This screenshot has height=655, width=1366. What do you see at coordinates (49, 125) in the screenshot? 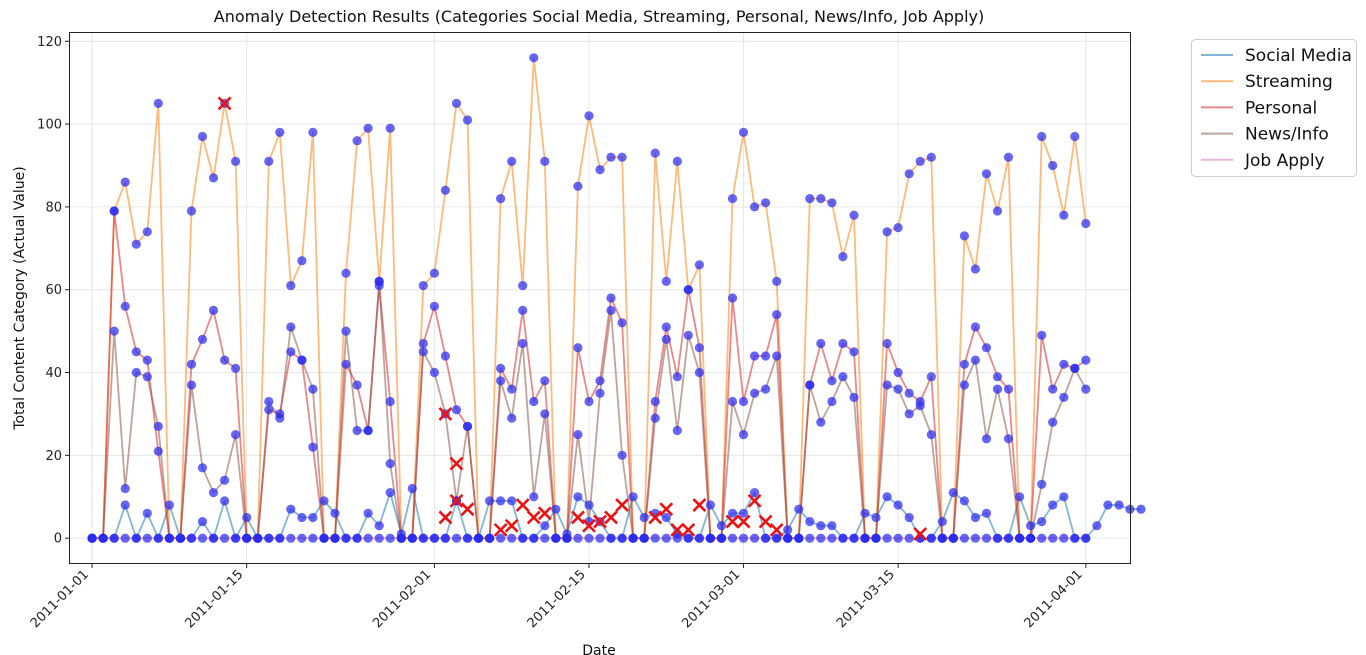
I see `y-tick-label: 100` at bounding box center [49, 125].